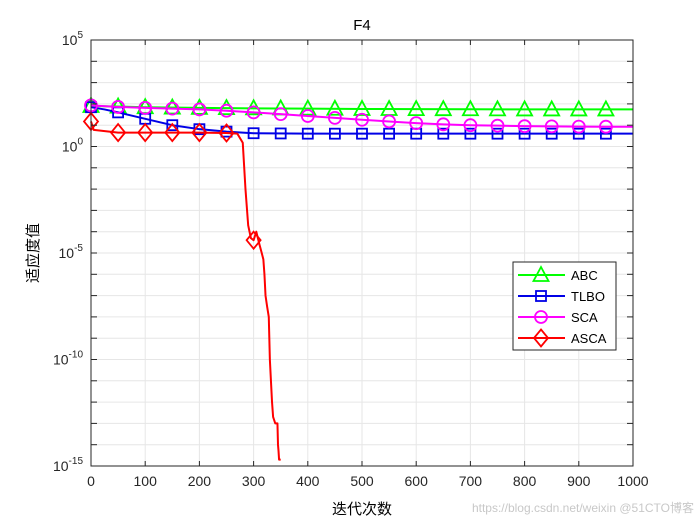  Describe the element at coordinates (308, 481) in the screenshot. I see `x-tick-label: 400` at that location.